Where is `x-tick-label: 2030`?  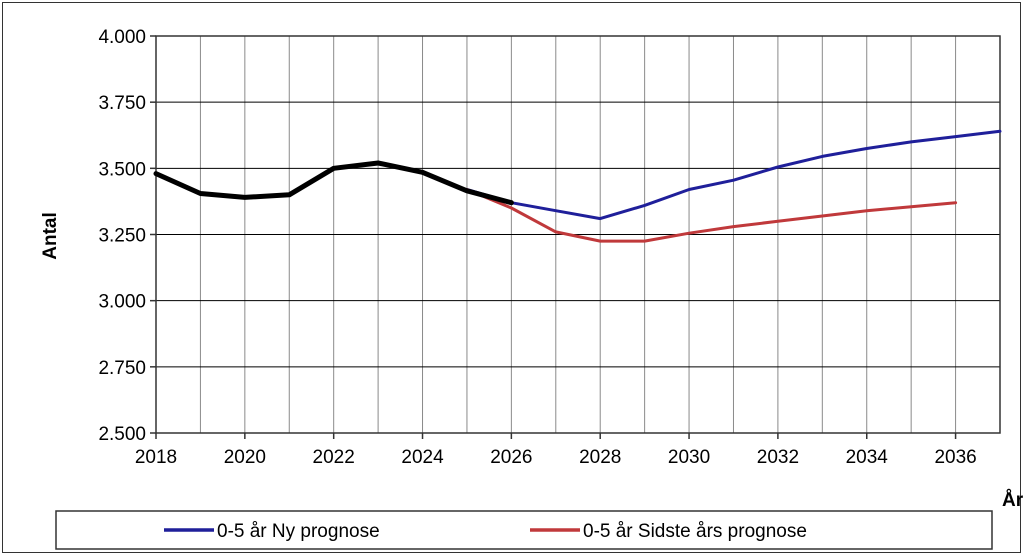 x-tick-label: 2030 is located at coordinates (689, 457).